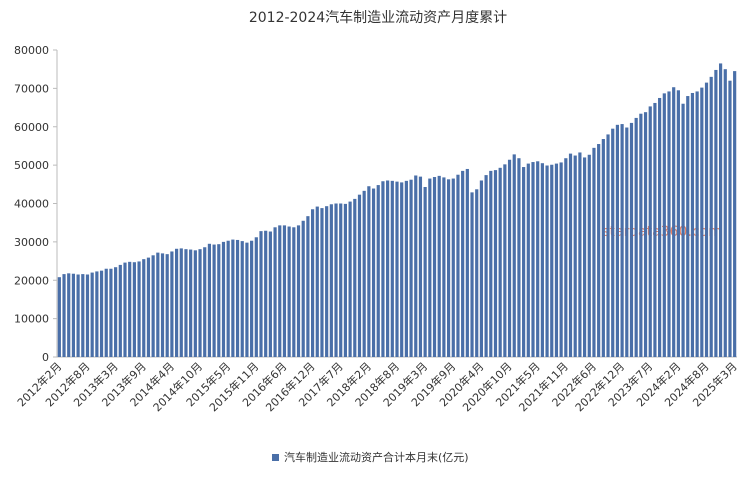 The width and height of the screenshot is (755, 480). What do you see at coordinates (31, 319) in the screenshot?
I see `y-tick-label: 10000` at bounding box center [31, 319].